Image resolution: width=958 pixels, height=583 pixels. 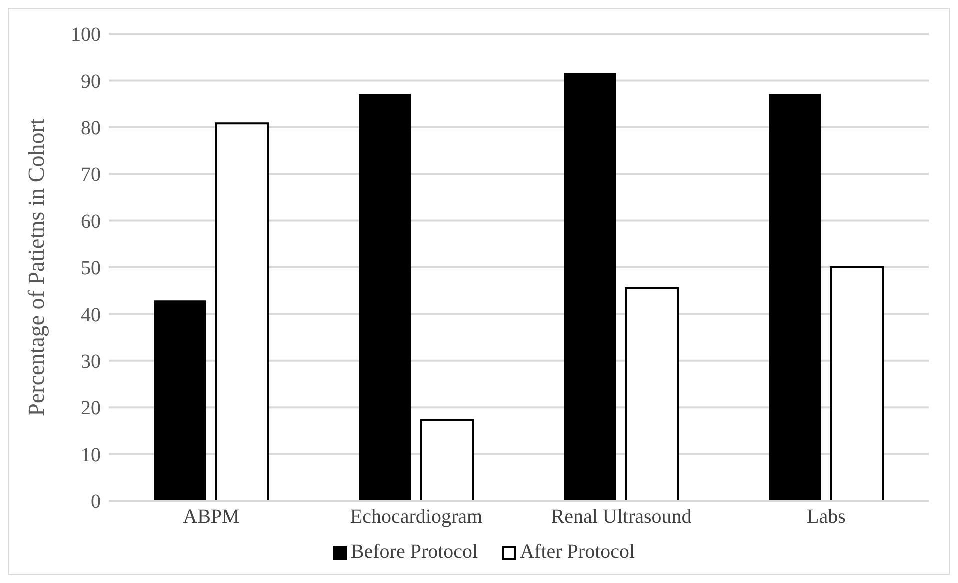 What do you see at coordinates (417, 517) in the screenshot?
I see `x-tick-label: Echocardiogram` at bounding box center [417, 517].